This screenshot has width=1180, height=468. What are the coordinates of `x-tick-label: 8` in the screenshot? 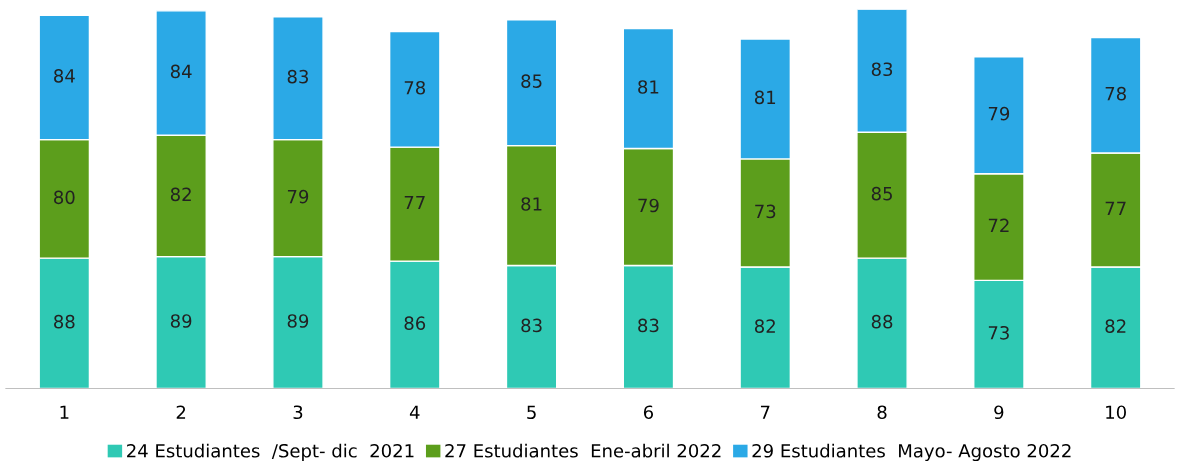 It's located at (882, 412).